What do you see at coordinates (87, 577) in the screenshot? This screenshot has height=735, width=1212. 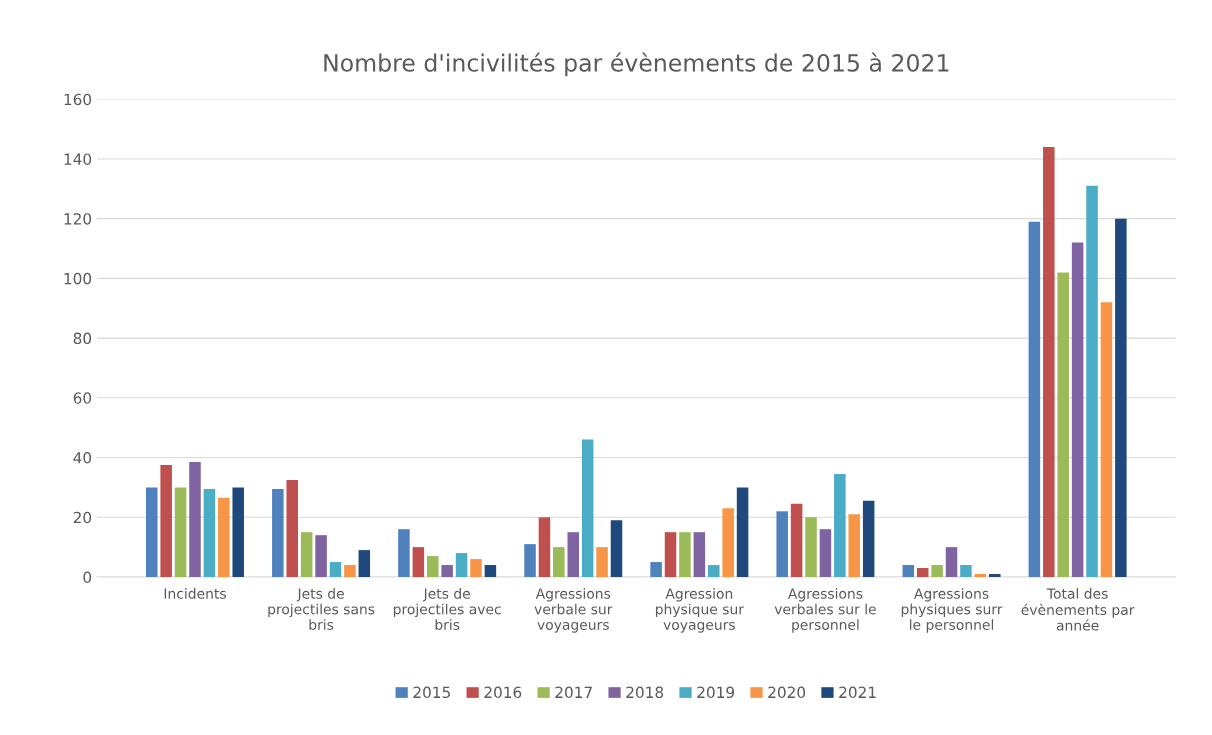 I see `y-tick-label: 0` at bounding box center [87, 577].